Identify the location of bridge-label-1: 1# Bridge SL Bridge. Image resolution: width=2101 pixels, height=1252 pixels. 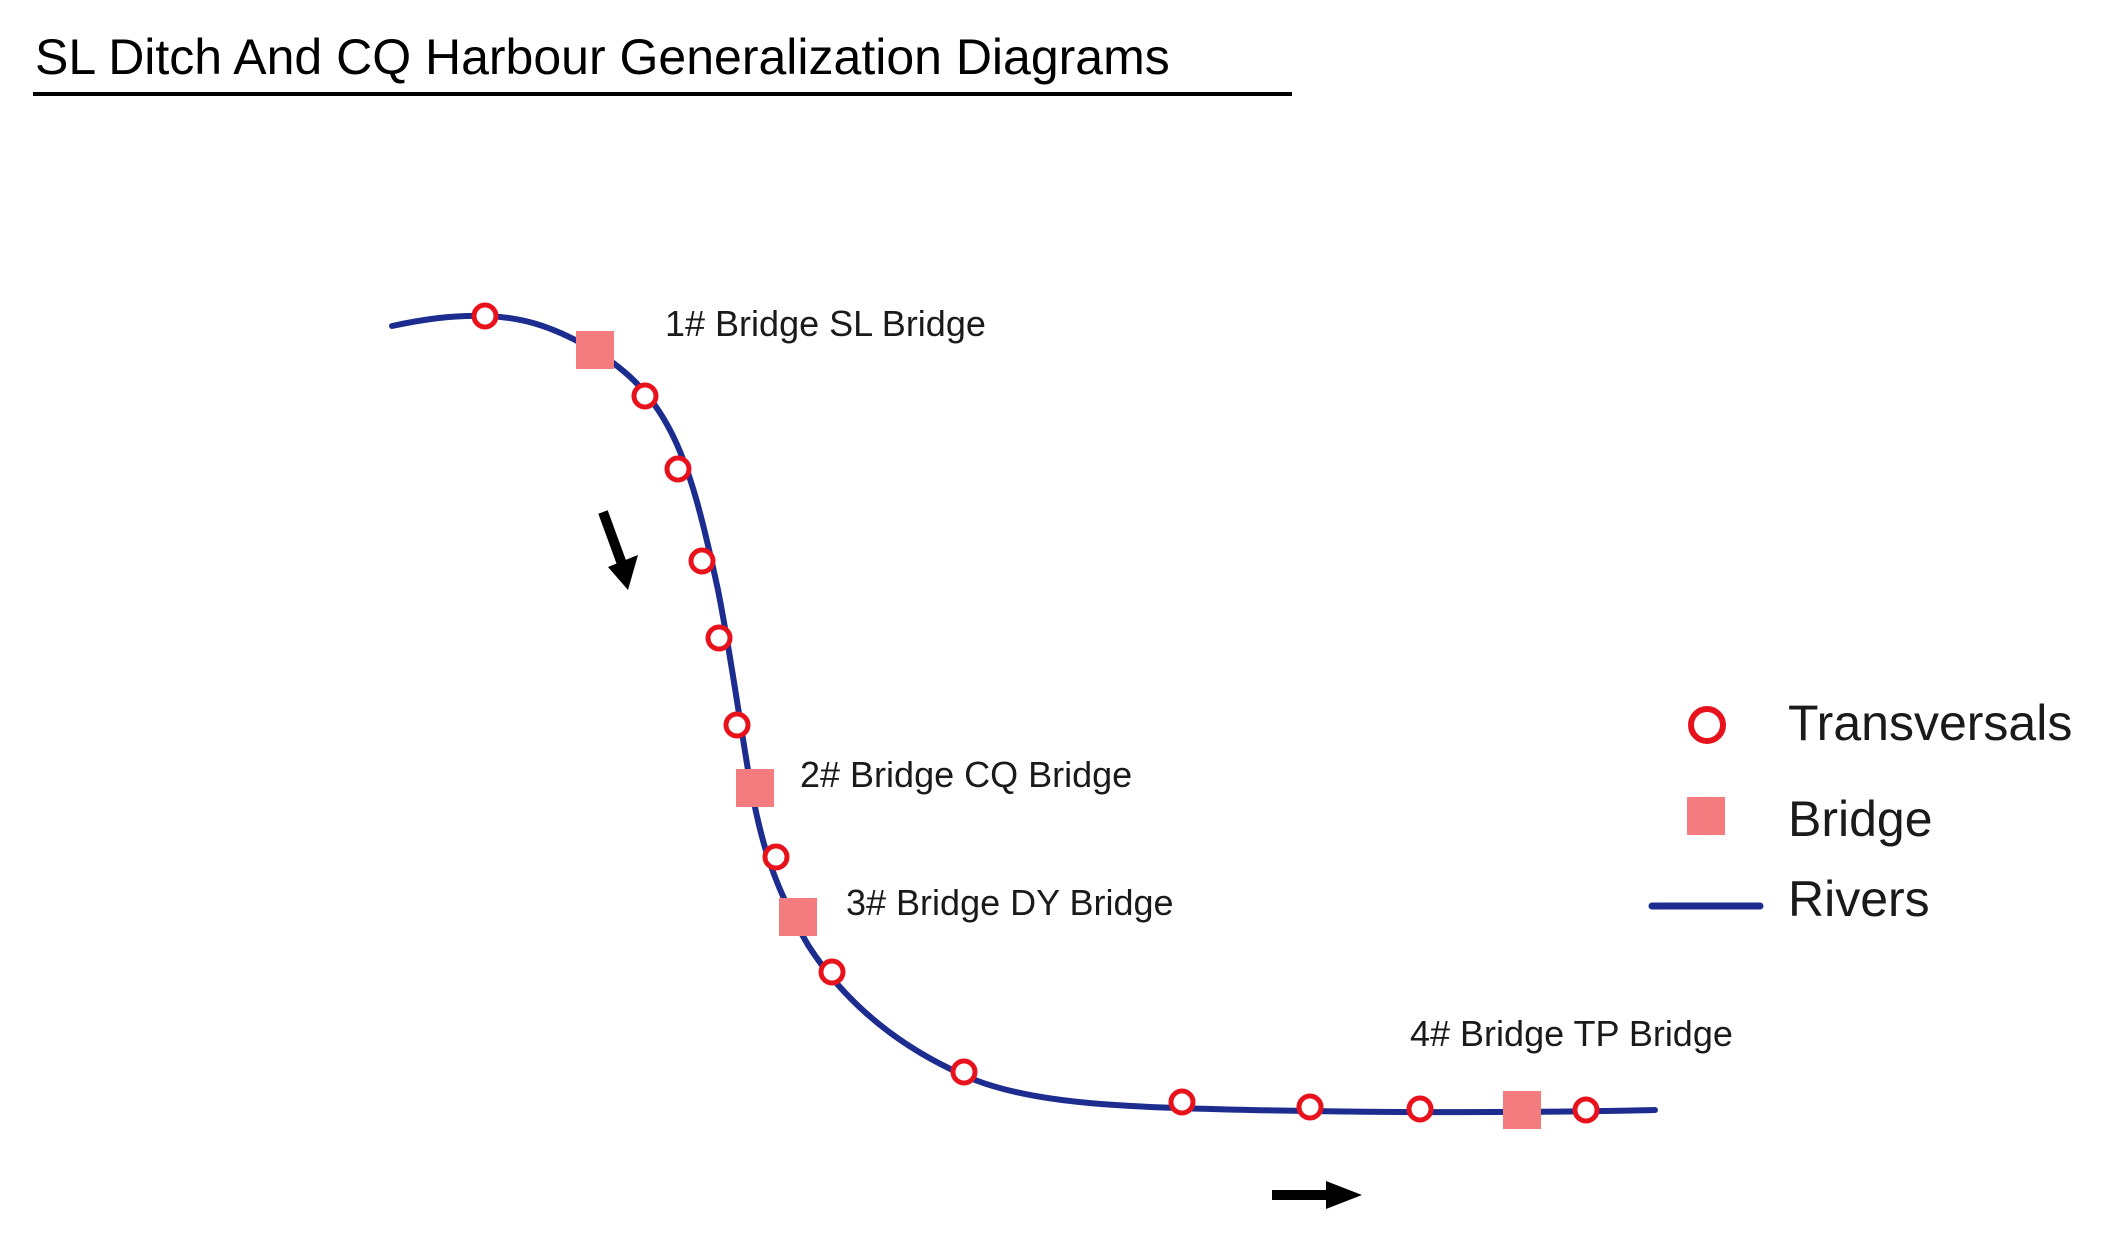
(825, 323).